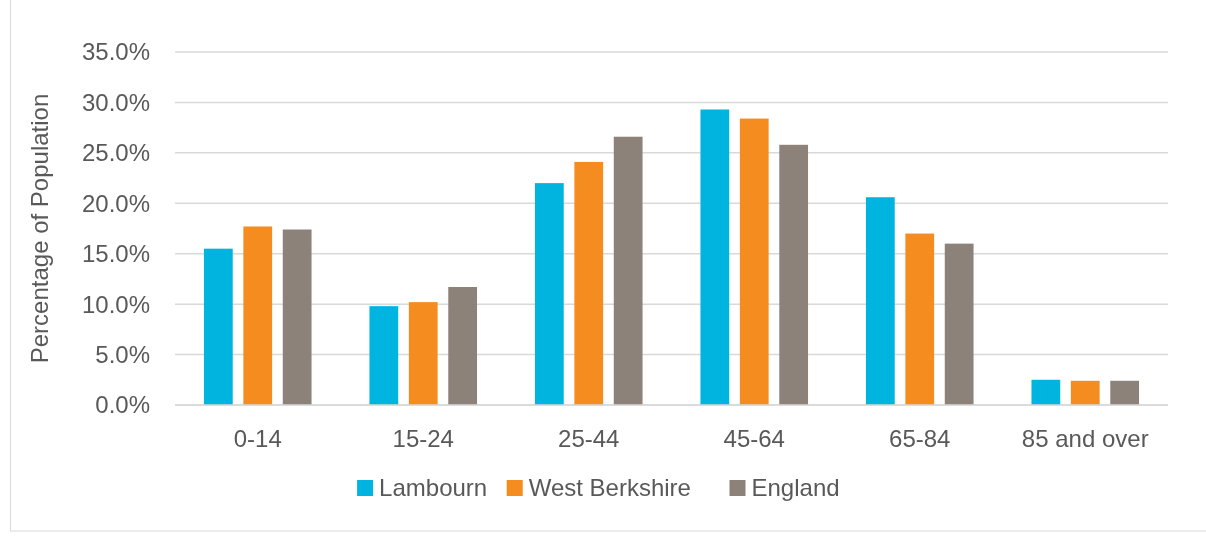 The image size is (1206, 540). Describe the element at coordinates (122, 405) in the screenshot. I see `y-tick-label: 0.0%` at that location.